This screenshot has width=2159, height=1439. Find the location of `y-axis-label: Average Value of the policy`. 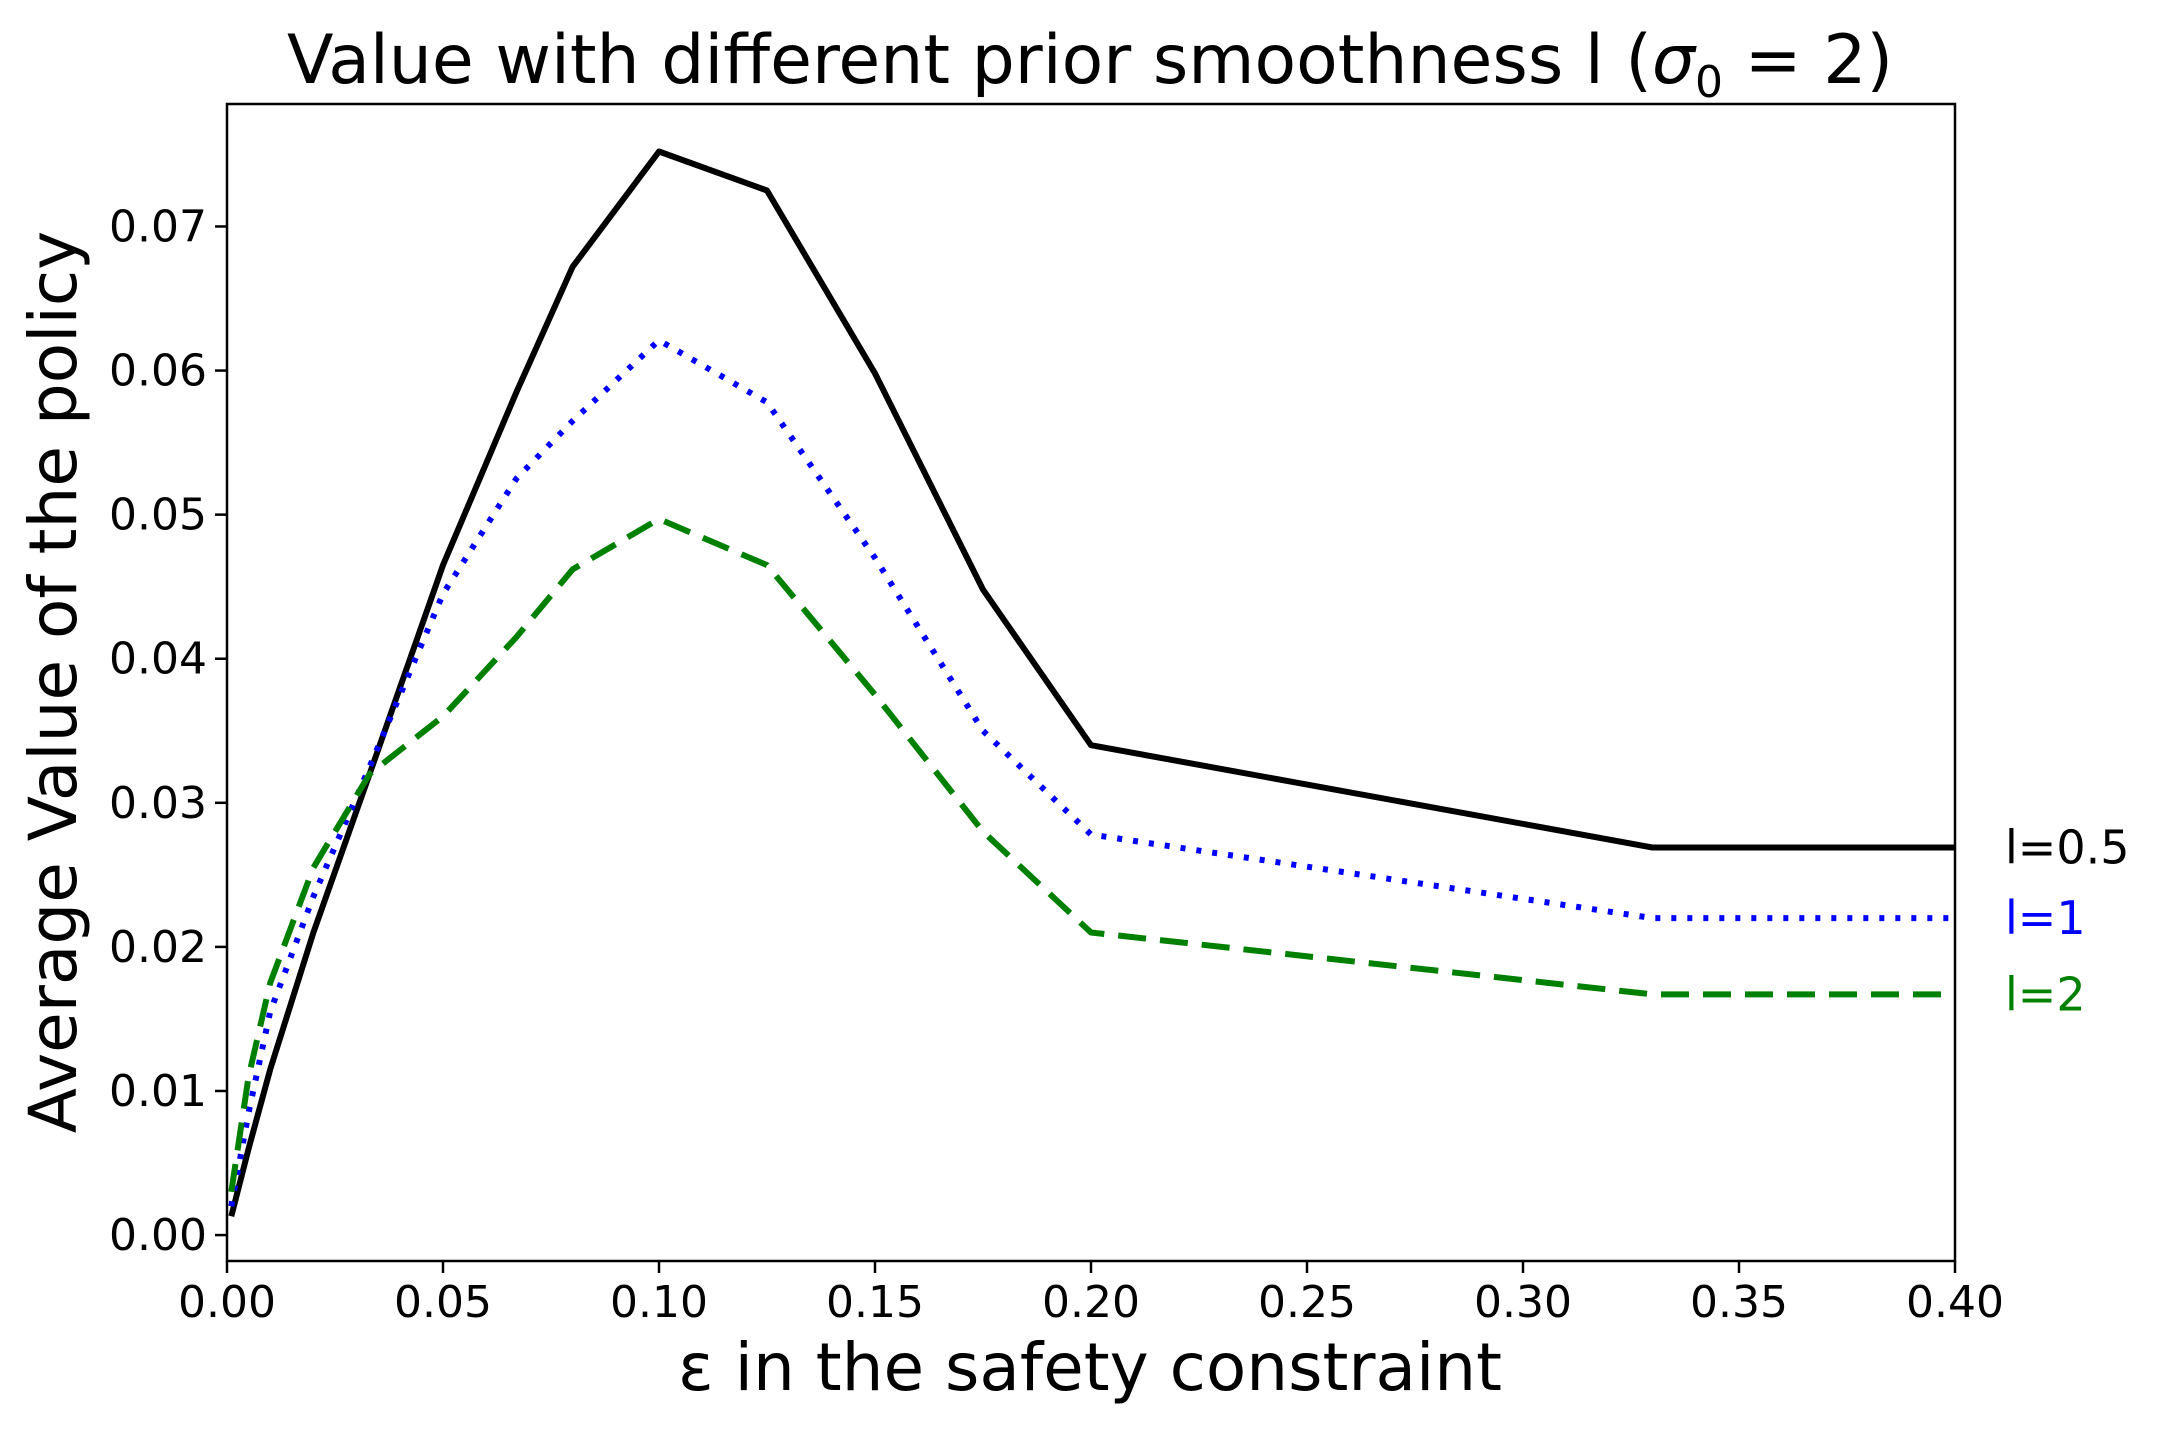

y-axis-label: Average Value of the policy is located at coordinates (53, 682).